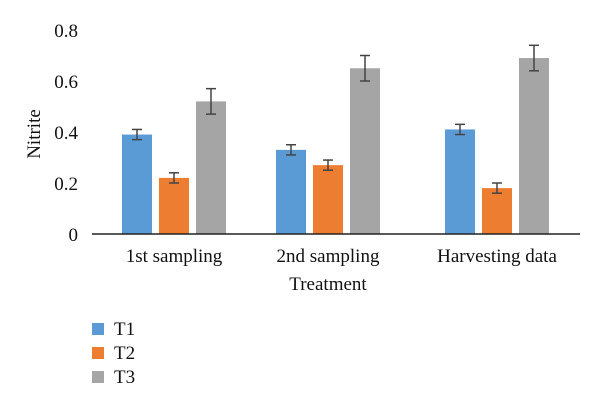 This screenshot has height=420, width=600. I want to click on legend-swatch-t1, so click(98, 329).